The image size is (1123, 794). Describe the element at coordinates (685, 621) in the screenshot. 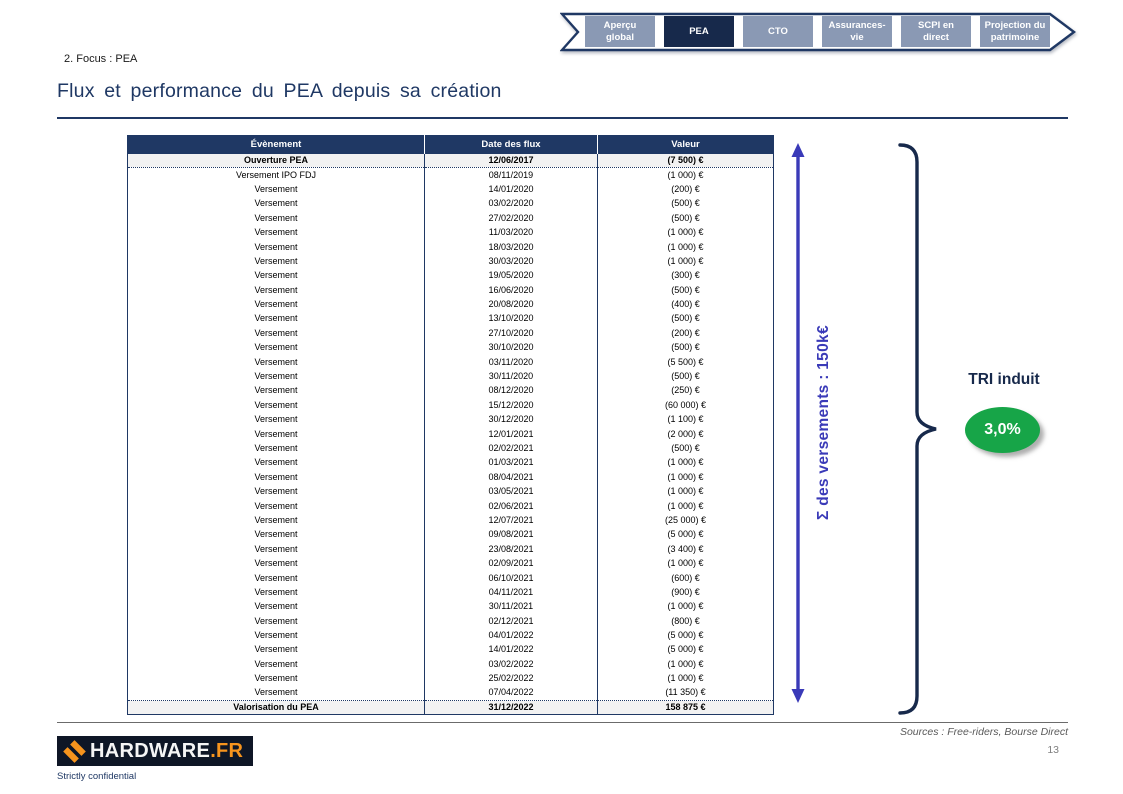

I see `cell-value: (800) €` at that location.